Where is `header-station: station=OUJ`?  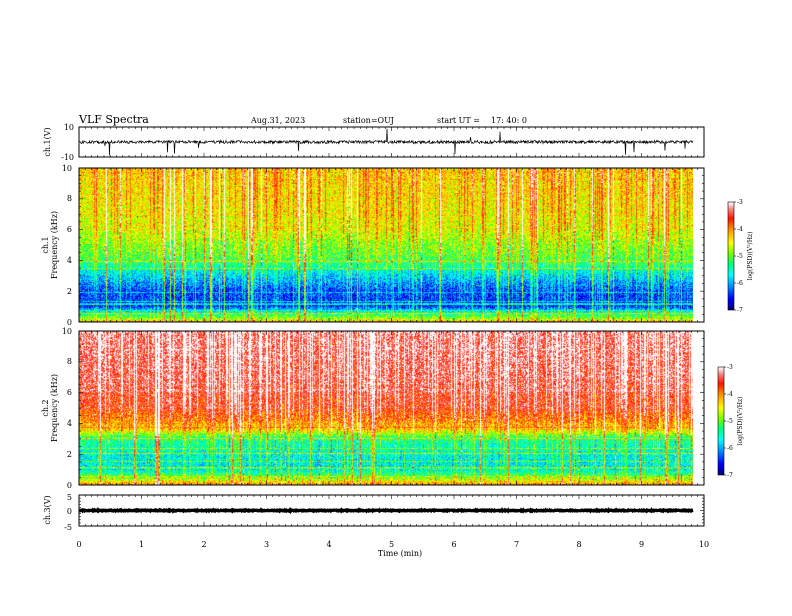 header-station: station=OUJ is located at coordinates (368, 120).